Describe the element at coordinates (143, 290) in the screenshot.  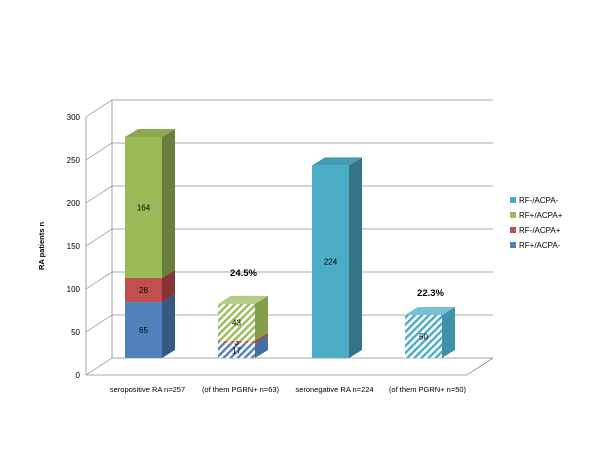
I see `data-label: 28` at that location.